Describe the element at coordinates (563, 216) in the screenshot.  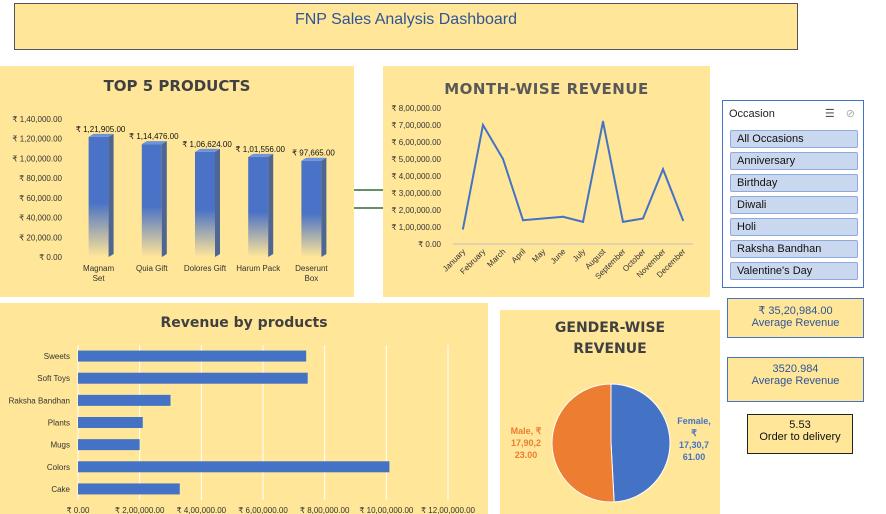
I see `point-june` at that location.